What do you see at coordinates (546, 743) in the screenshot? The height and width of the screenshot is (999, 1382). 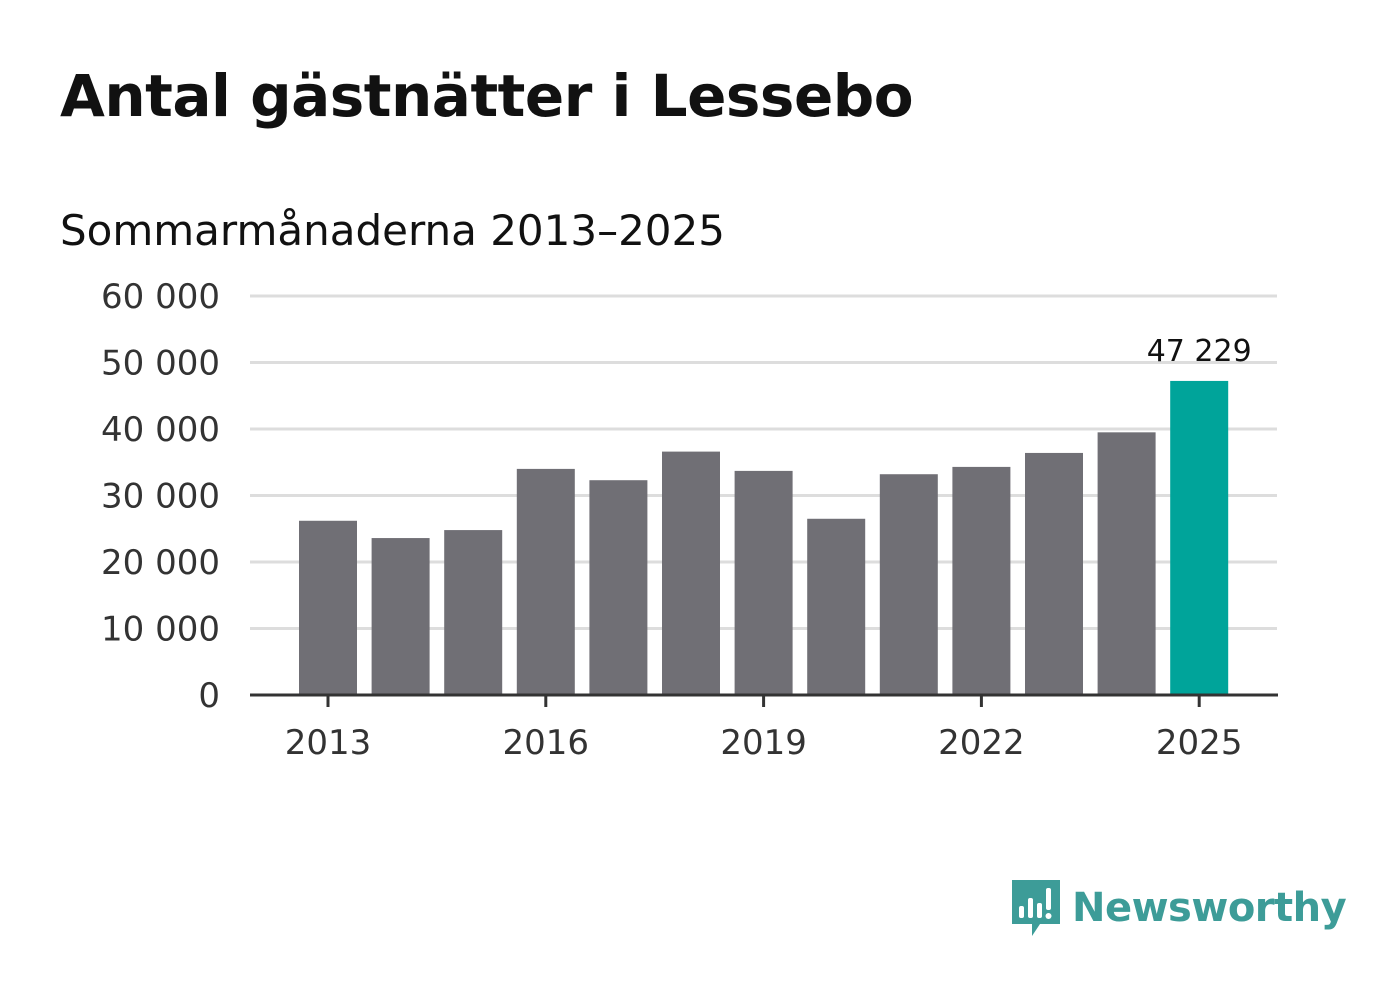 I see `x-tick-label: 2016` at bounding box center [546, 743].